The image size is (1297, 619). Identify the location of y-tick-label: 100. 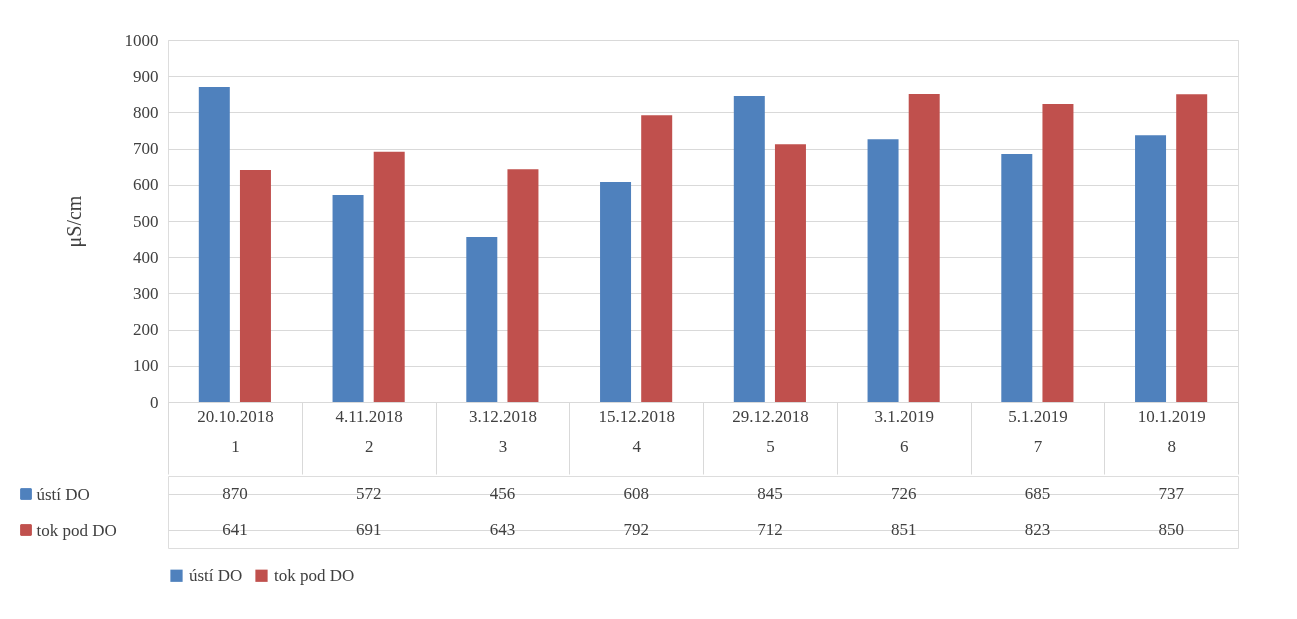
(146, 366).